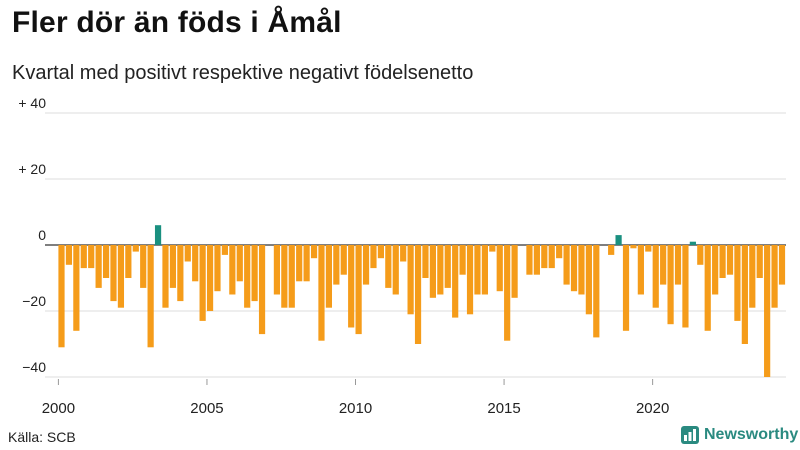  I want to click on y-tick-label: + 20, so click(32, 169).